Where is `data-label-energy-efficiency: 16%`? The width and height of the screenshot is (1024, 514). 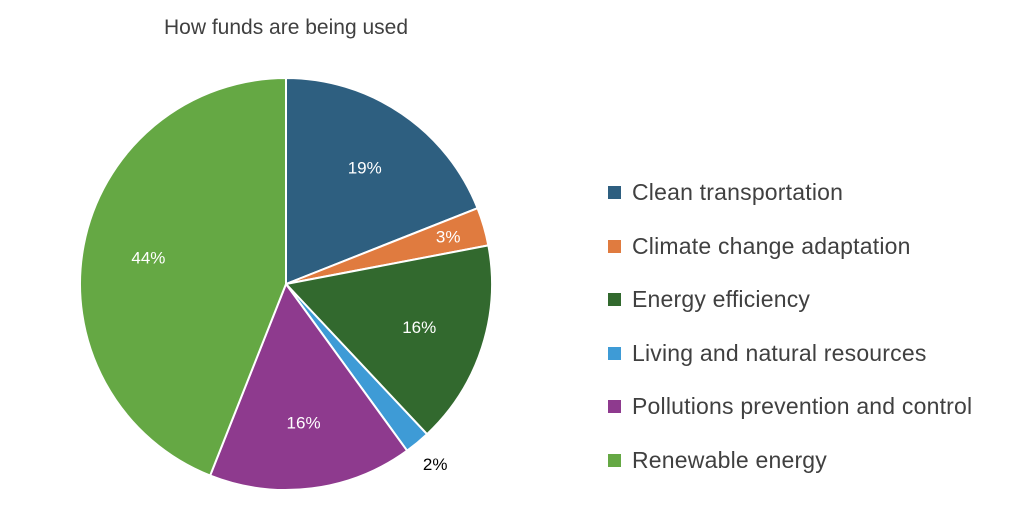
data-label-energy-efficiency: 16% is located at coordinates (419, 327).